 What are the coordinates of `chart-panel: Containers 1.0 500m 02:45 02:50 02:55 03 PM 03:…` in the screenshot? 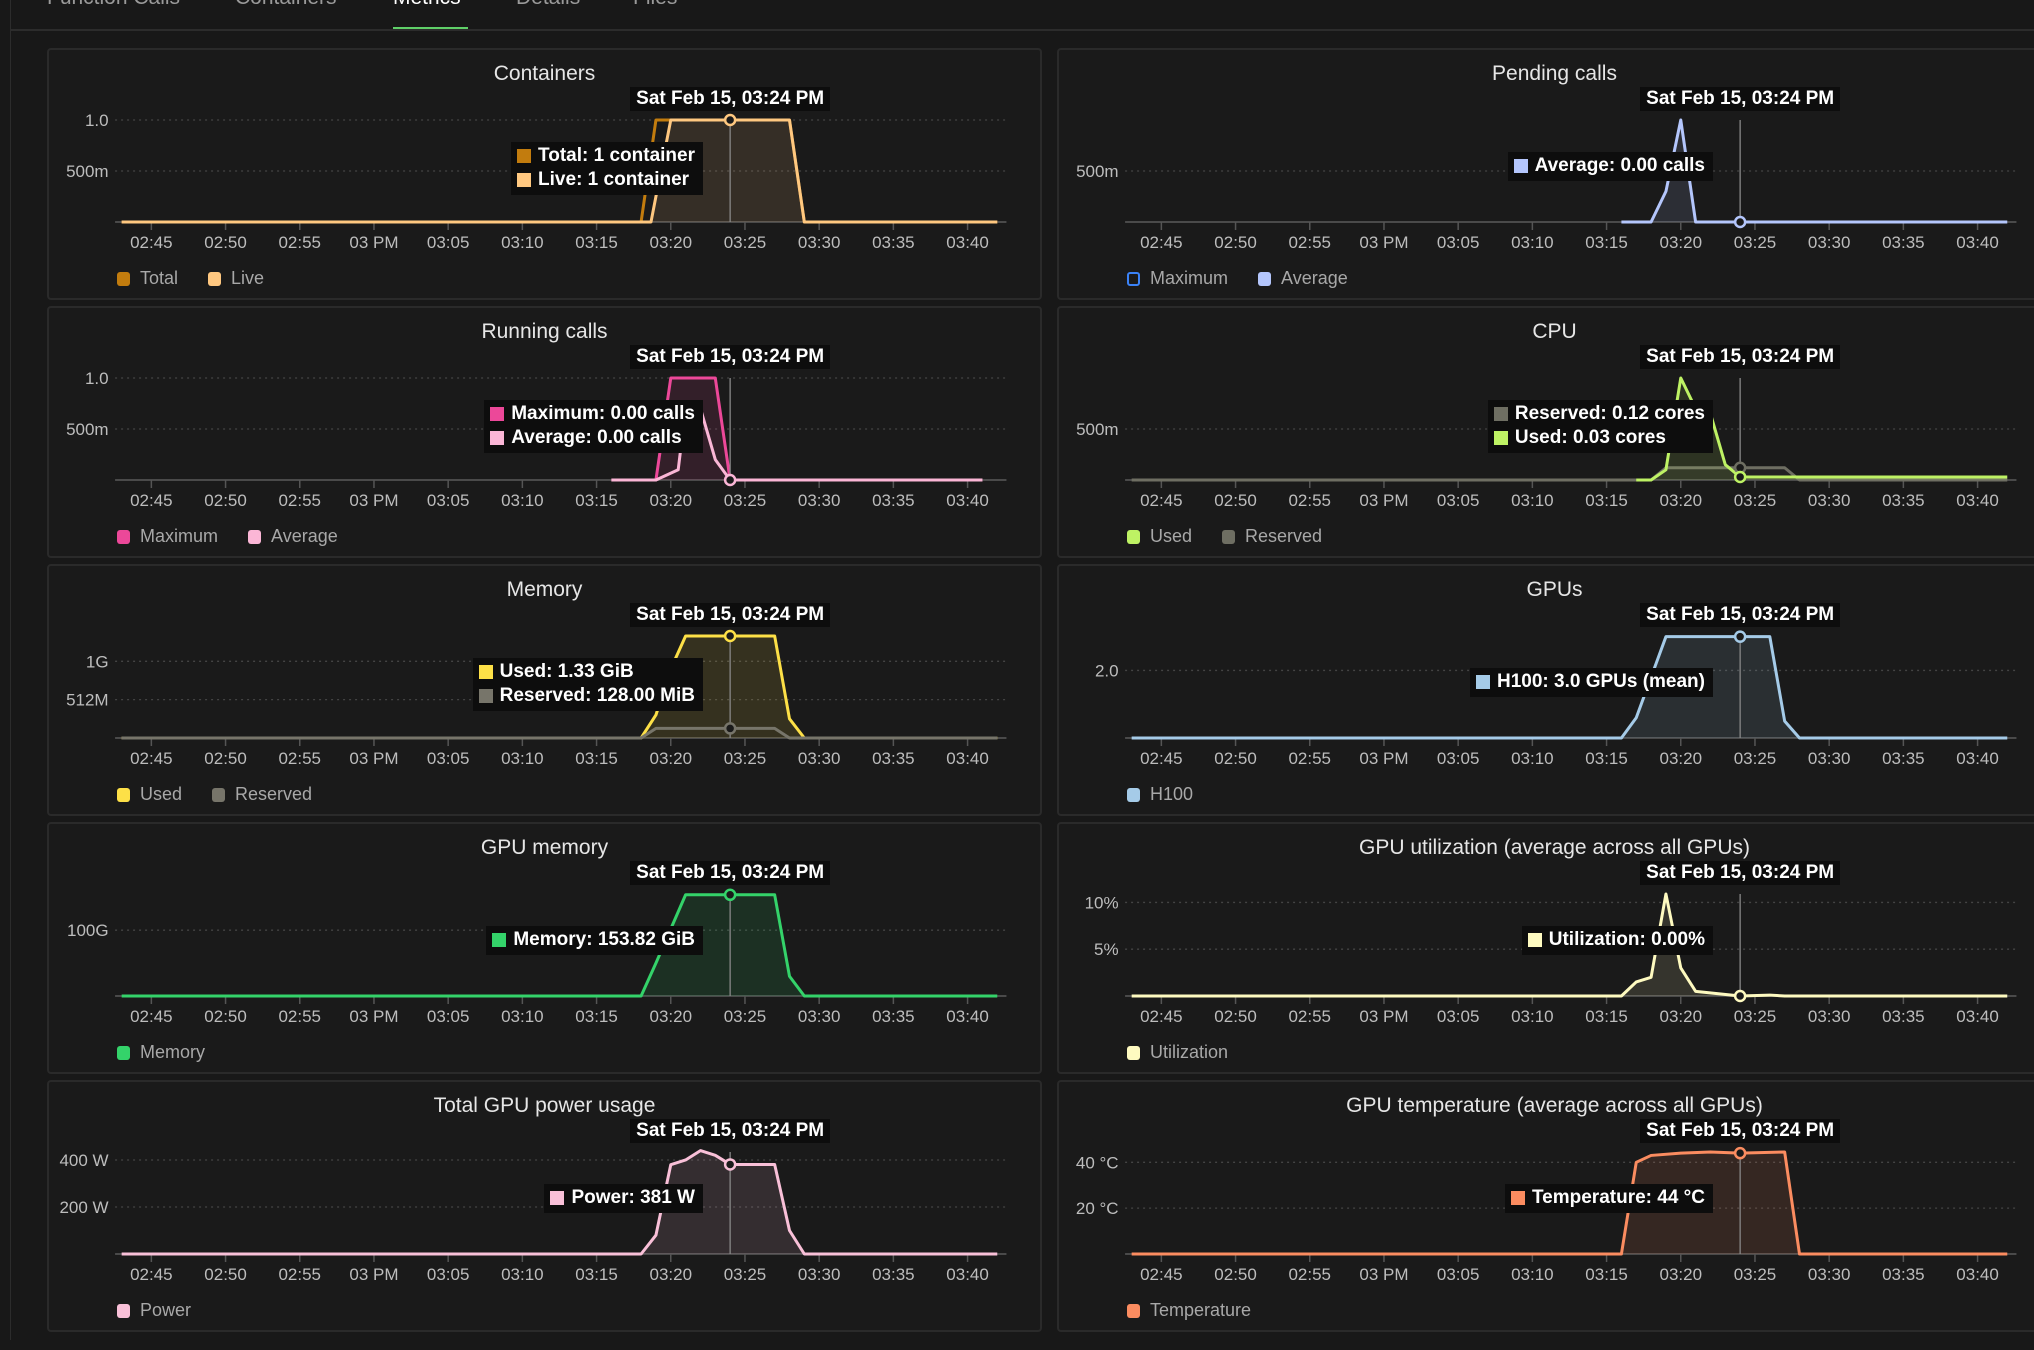 It's located at (544, 174).